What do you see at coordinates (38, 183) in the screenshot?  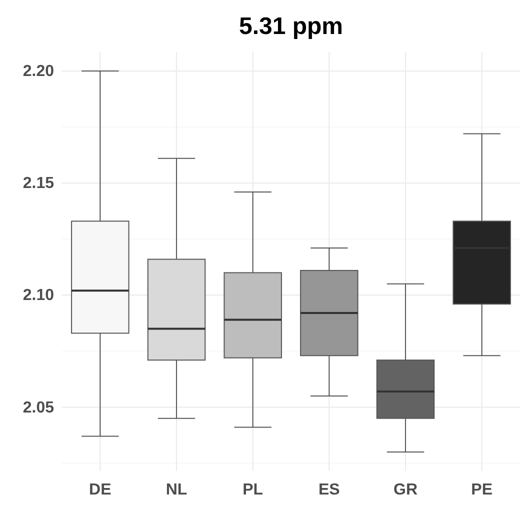 I see `y-tick-label: 2.15` at bounding box center [38, 183].